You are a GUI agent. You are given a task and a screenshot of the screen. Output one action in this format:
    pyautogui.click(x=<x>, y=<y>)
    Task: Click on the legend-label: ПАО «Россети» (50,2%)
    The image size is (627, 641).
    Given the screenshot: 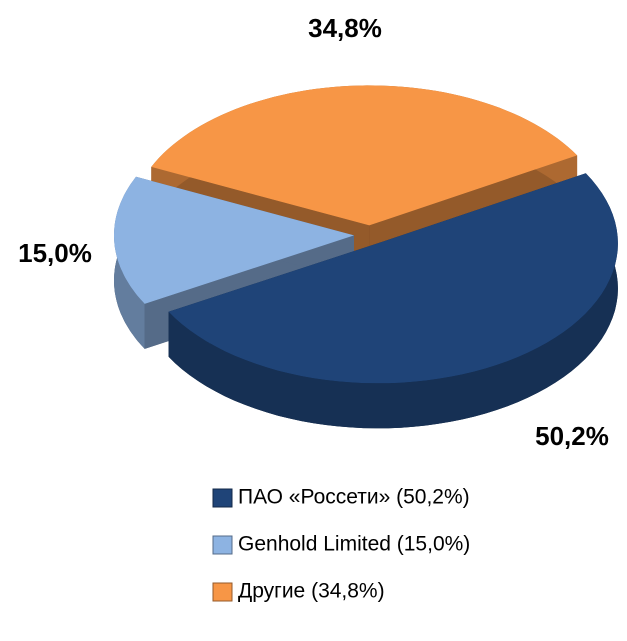 What is the action you would take?
    pyautogui.click(x=354, y=497)
    